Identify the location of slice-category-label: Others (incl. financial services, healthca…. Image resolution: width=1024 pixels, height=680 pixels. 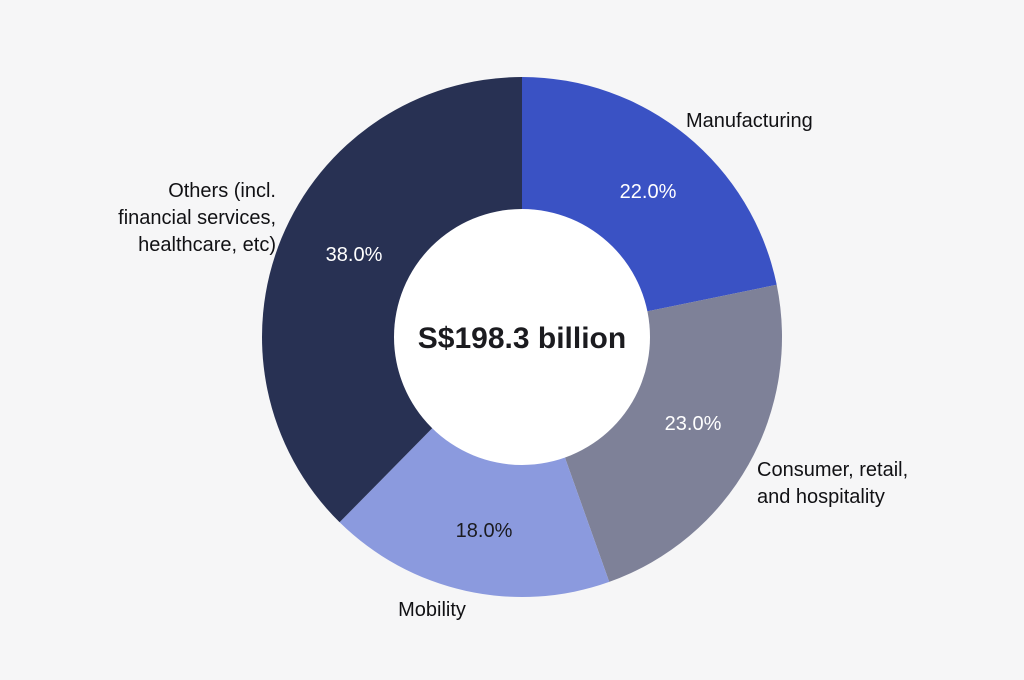
(197, 218).